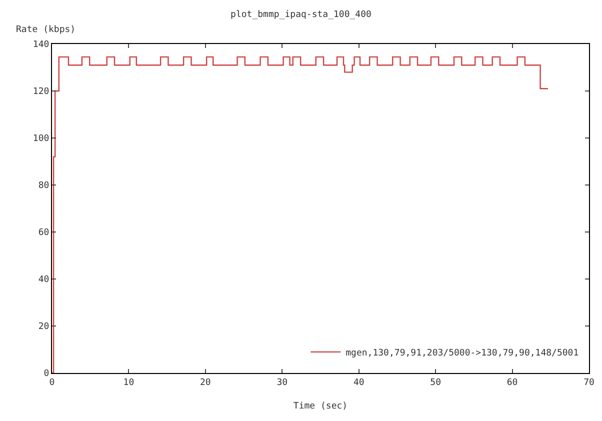 The image size is (602, 421). What do you see at coordinates (128, 383) in the screenshot?
I see `x-tick-label: 10` at bounding box center [128, 383].